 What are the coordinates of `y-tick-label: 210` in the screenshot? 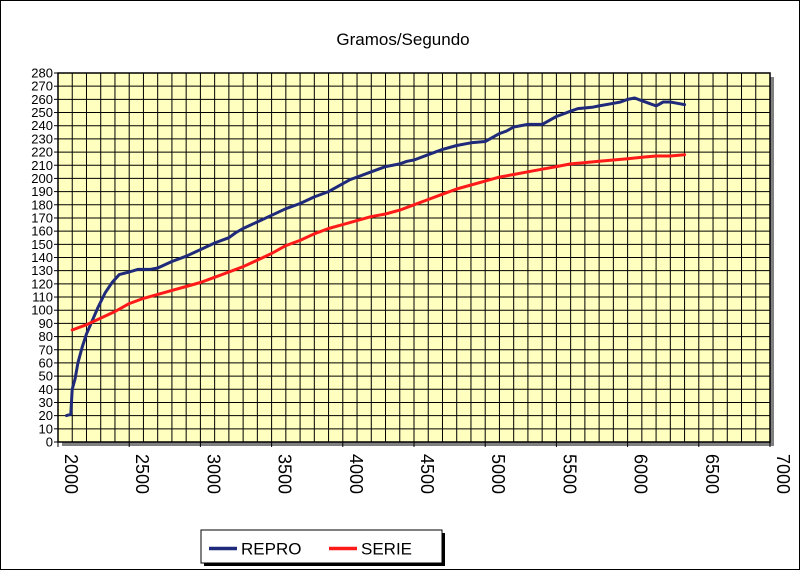 It's located at (42, 165).